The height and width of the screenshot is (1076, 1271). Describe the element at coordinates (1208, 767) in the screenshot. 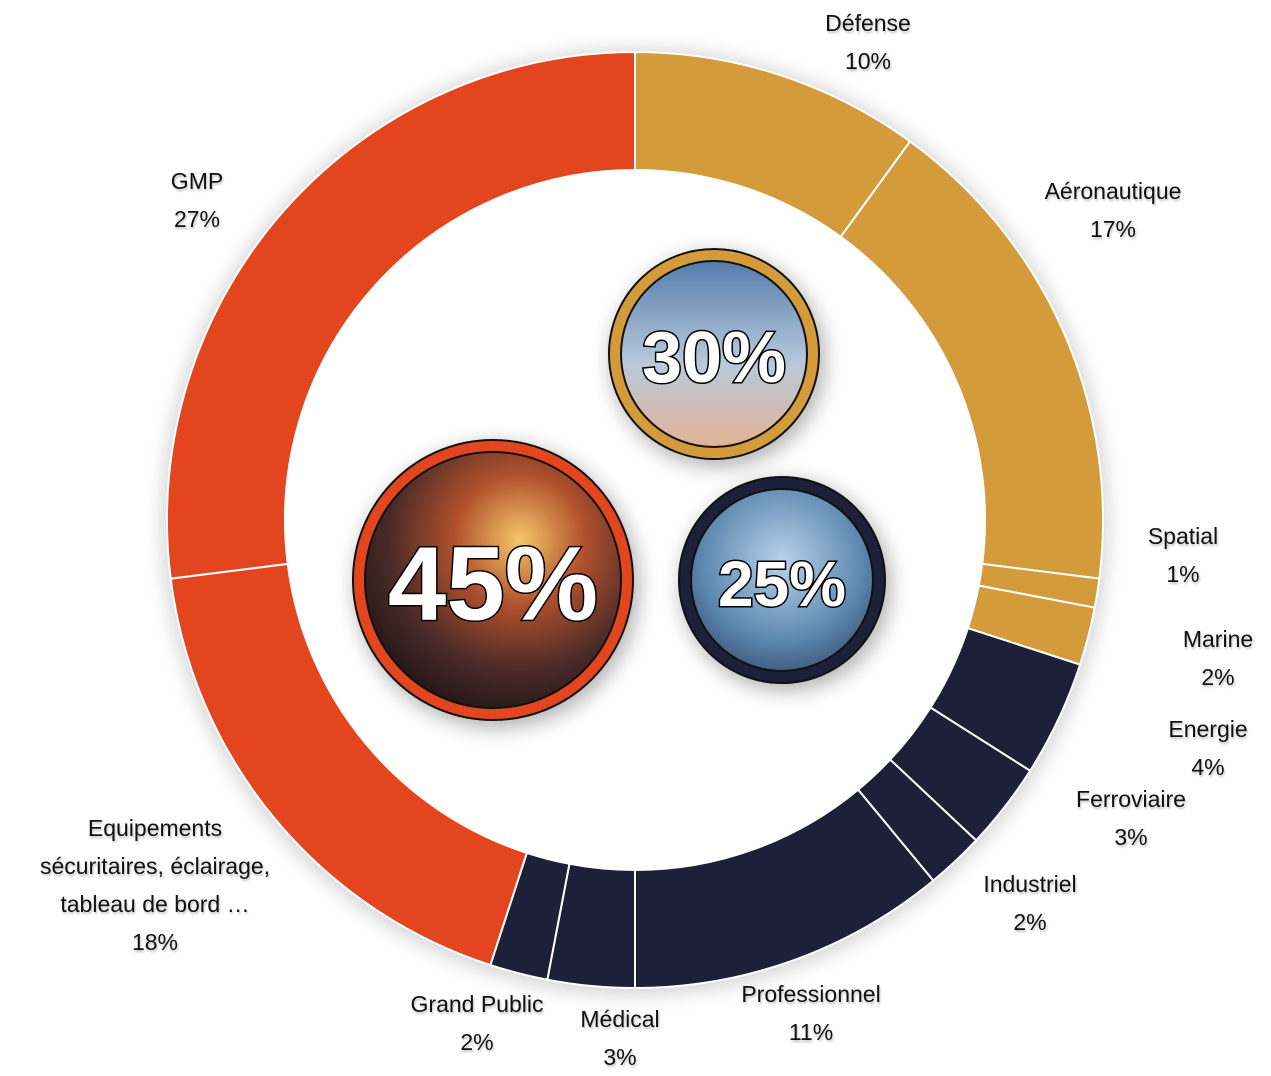

I see `value-label: 4%` at that location.